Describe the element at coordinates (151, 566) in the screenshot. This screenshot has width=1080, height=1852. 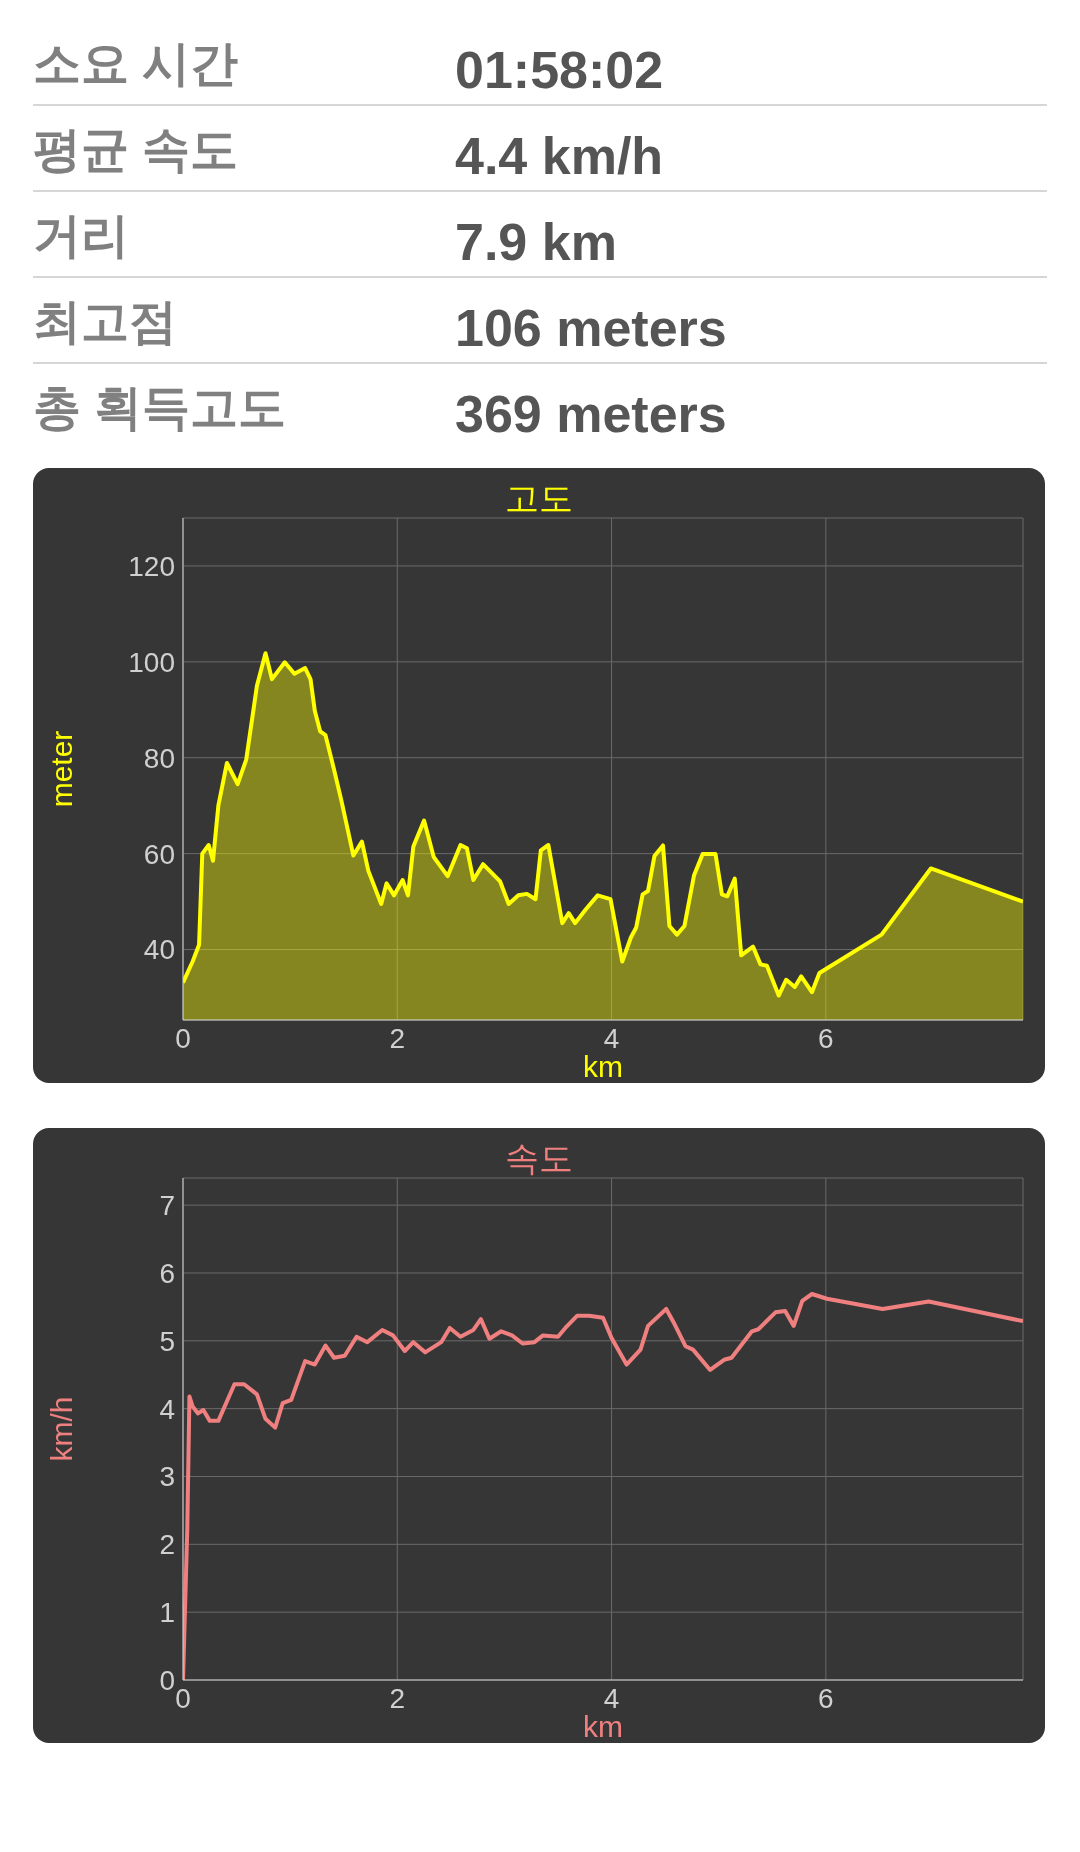
I see `y-tick-label: 120` at that location.